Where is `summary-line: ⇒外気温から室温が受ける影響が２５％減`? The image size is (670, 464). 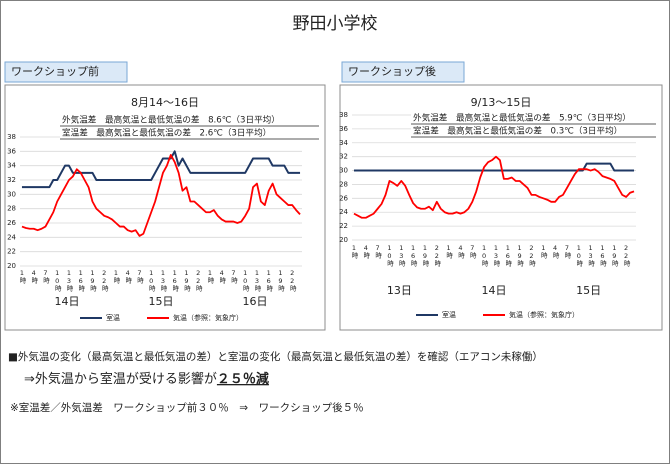 summary-line: ⇒外気温から室温が受ける影響が２５％減 is located at coordinates (146, 379).